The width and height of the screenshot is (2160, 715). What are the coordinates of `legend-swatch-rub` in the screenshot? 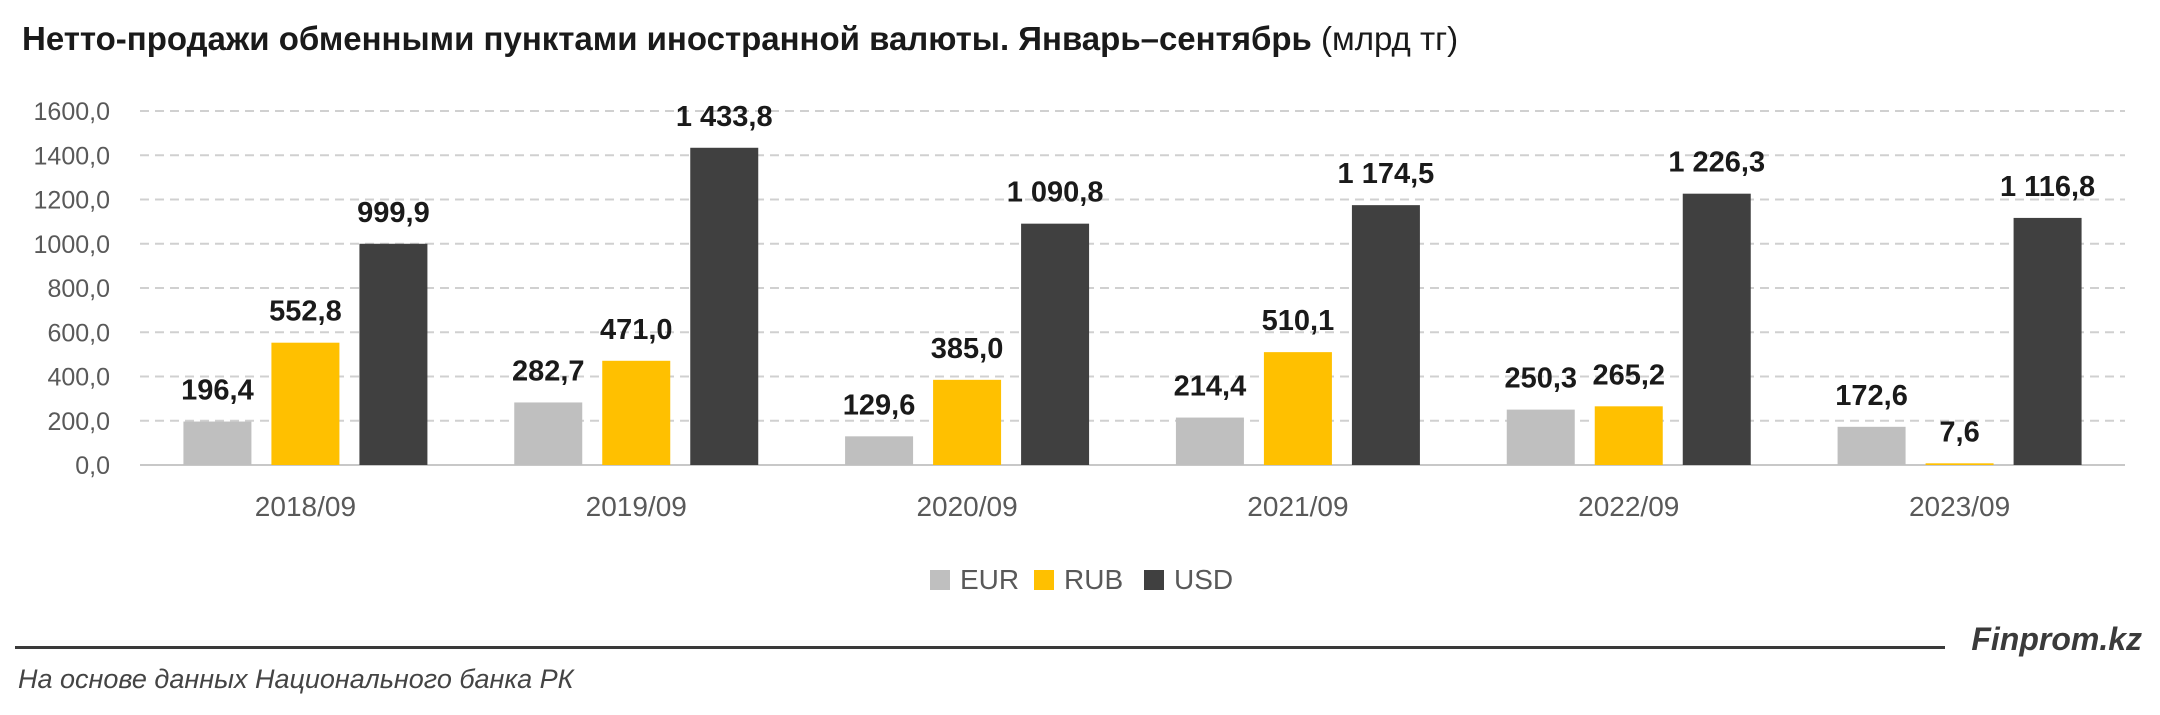 It's located at (1044, 580).